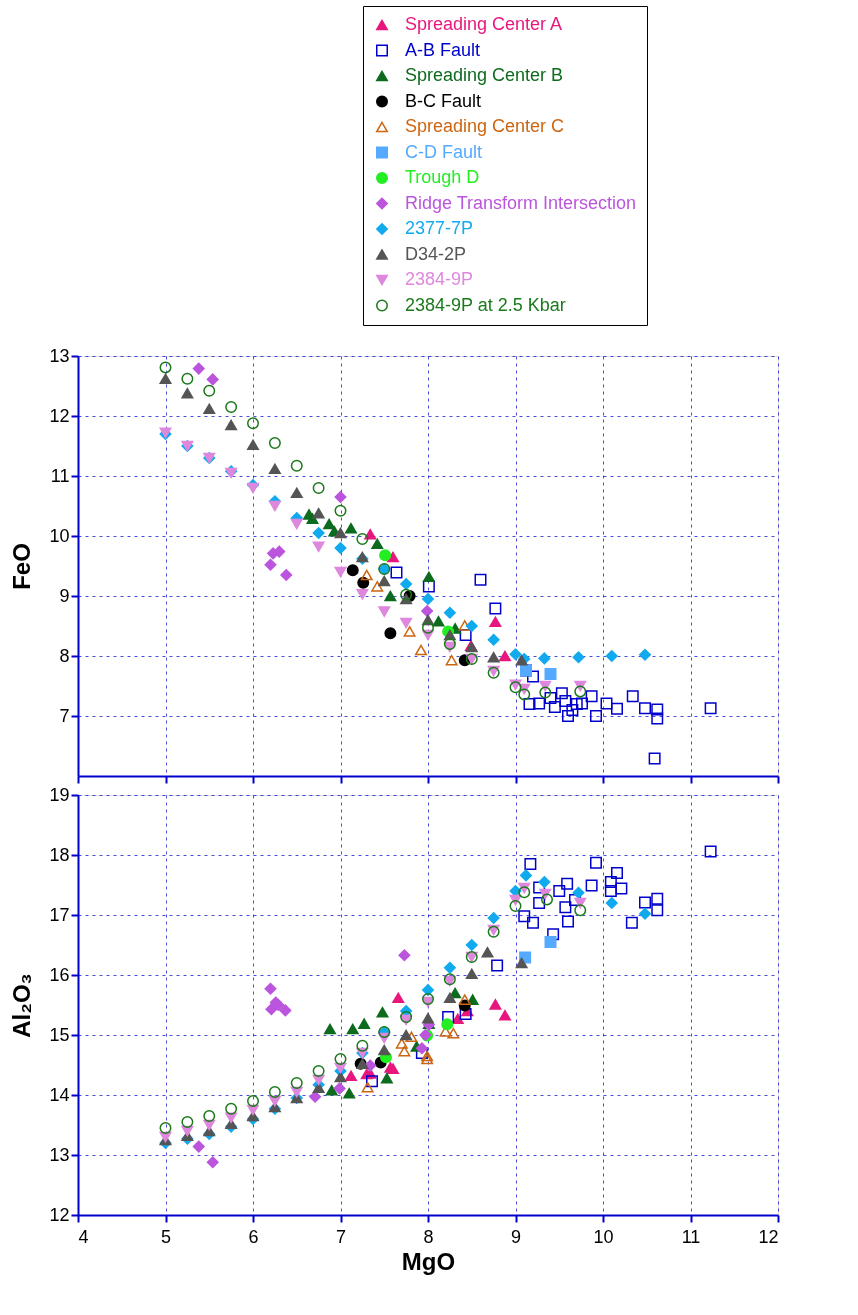  What do you see at coordinates (60, 475) in the screenshot?
I see `y-tick-label: 11` at bounding box center [60, 475].